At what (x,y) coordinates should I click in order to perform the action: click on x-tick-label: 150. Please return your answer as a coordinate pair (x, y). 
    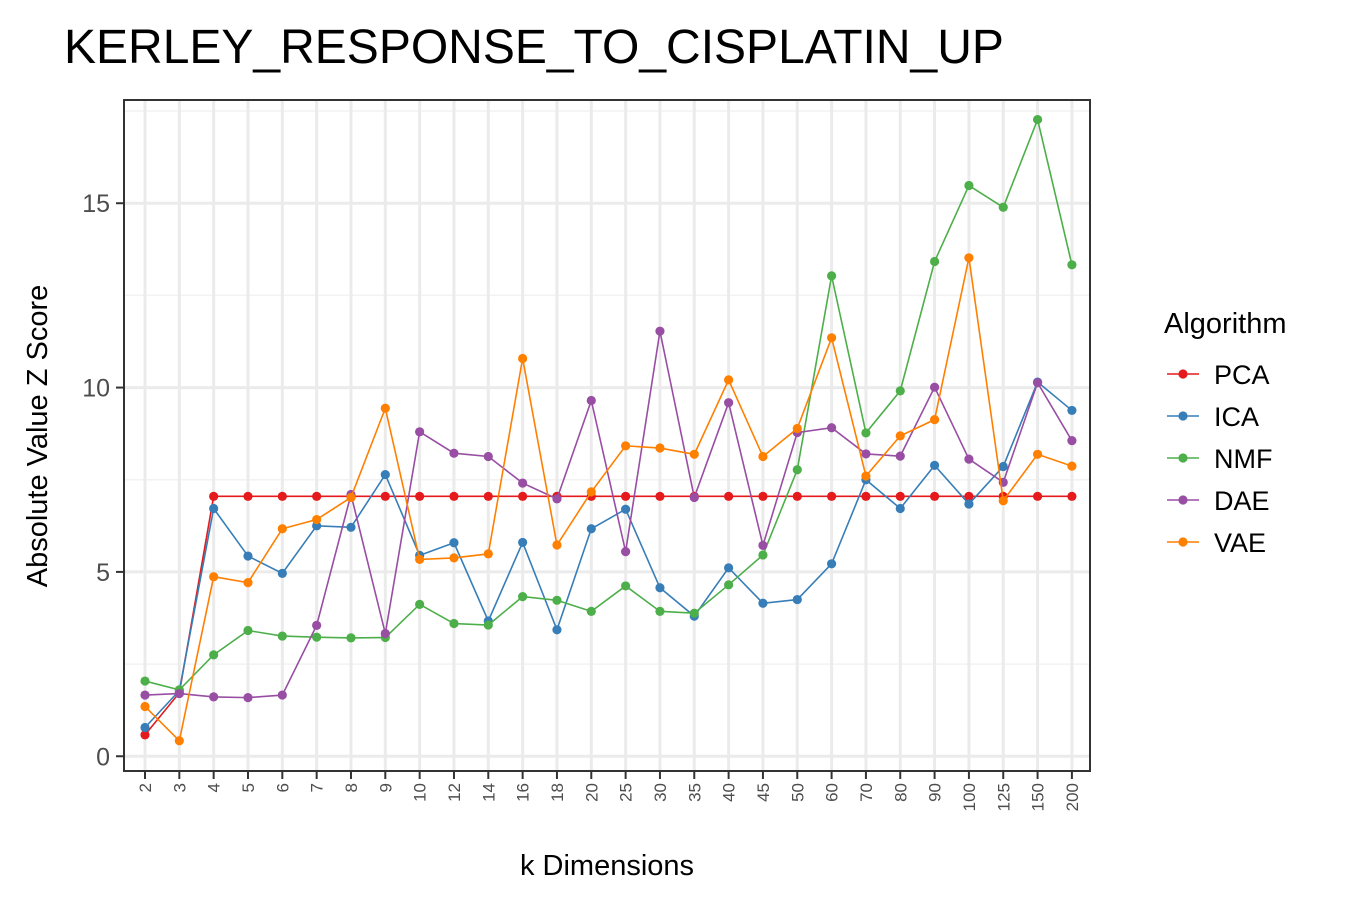
    Looking at the image, I should click on (1038, 797).